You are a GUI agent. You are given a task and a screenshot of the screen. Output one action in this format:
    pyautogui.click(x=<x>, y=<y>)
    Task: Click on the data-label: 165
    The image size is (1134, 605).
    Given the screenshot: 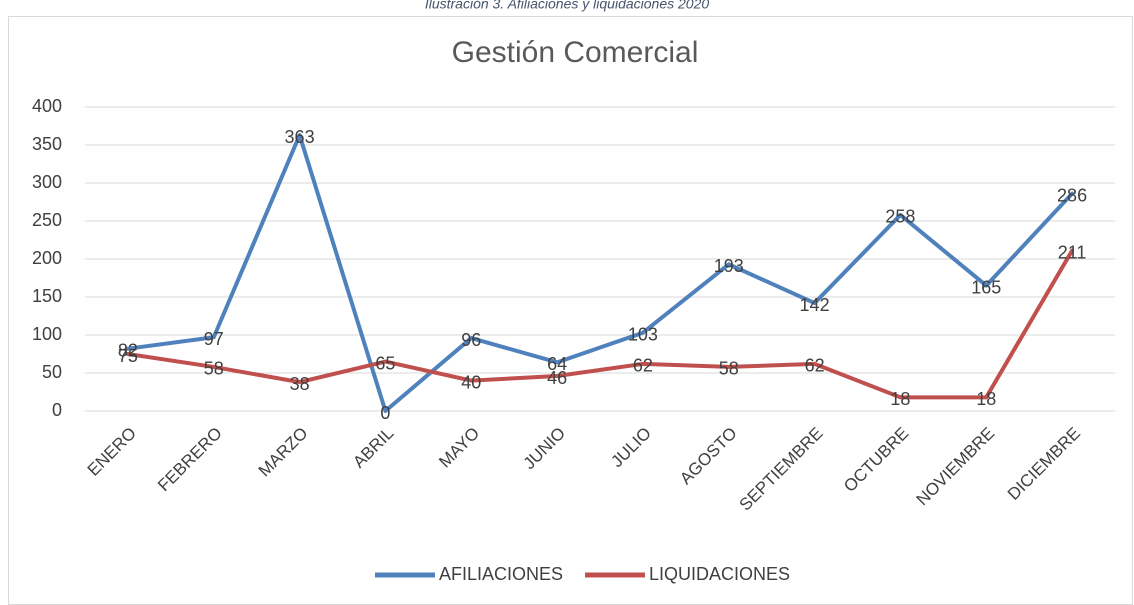 What is the action you would take?
    pyautogui.click(x=986, y=287)
    